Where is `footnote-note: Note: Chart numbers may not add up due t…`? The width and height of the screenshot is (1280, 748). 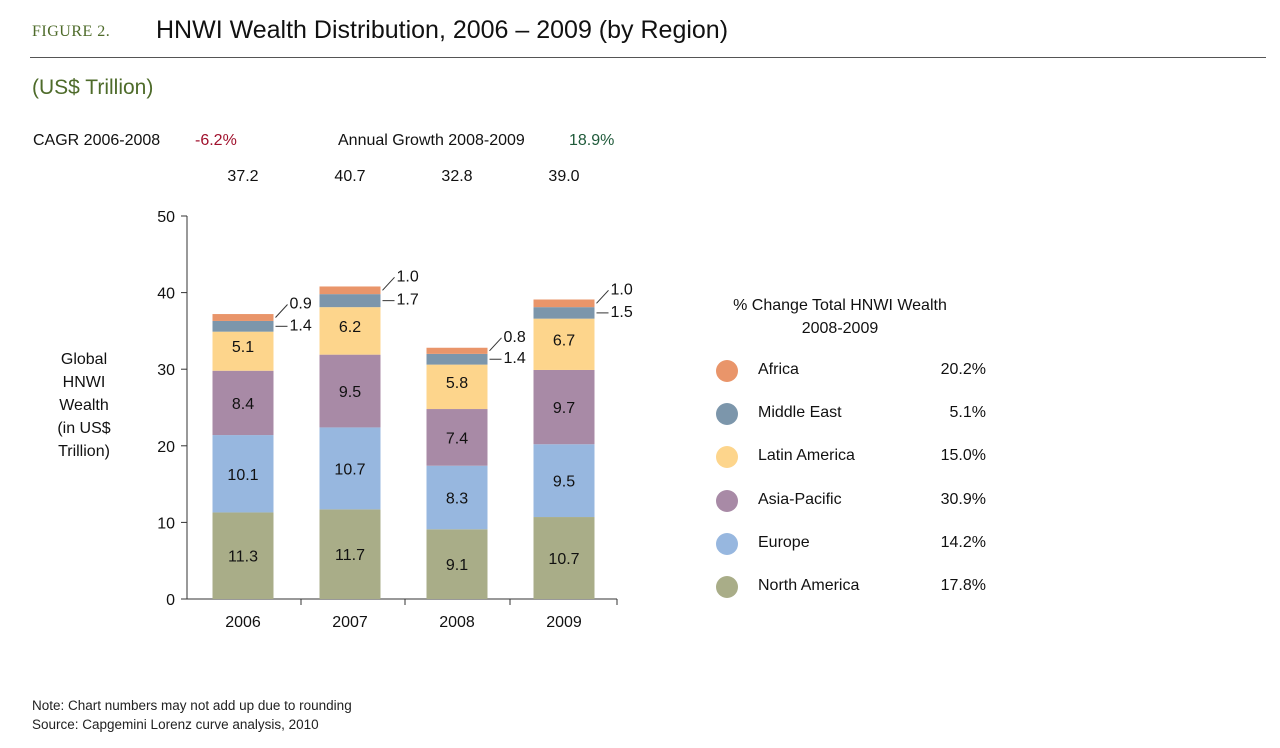
footnote-note: Note: Chart numbers may not add up due t… is located at coordinates (192, 705).